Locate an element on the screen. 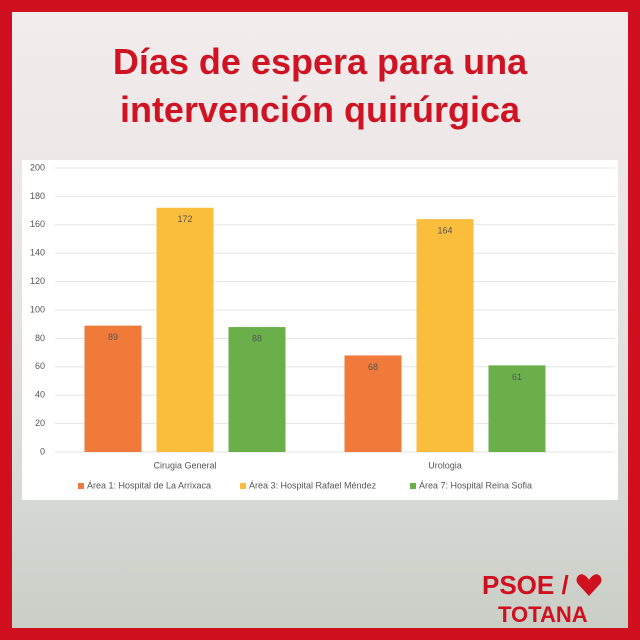 The width and height of the screenshot is (640, 640). y-tick-label: 200 is located at coordinates (37, 167).